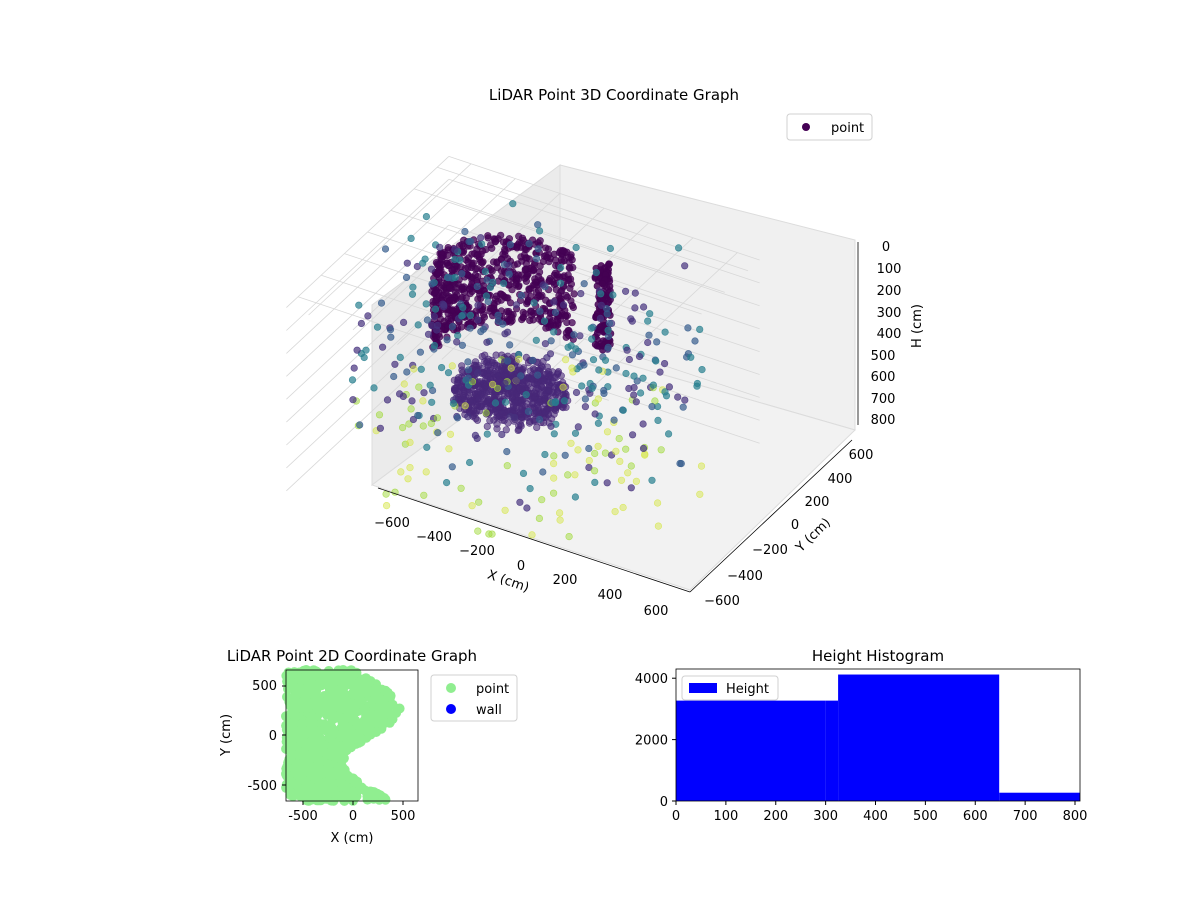  What do you see at coordinates (878, 735) in the screenshot?
I see `histogram-frame` at bounding box center [878, 735].